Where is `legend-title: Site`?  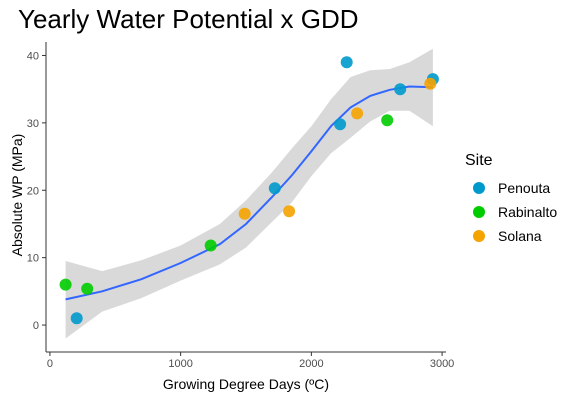
legend-title: Site is located at coordinates (479, 160).